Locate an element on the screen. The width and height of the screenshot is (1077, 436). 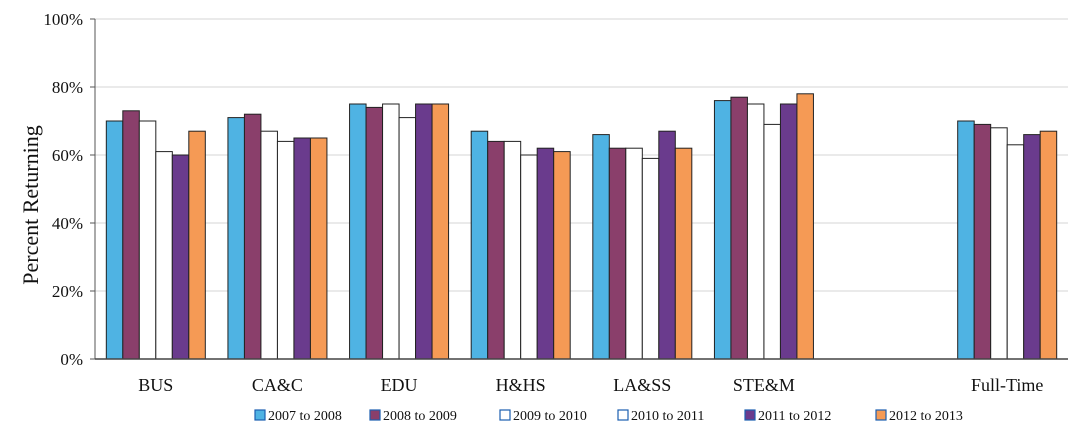
y-tick-label: 100% is located at coordinates (63, 19).